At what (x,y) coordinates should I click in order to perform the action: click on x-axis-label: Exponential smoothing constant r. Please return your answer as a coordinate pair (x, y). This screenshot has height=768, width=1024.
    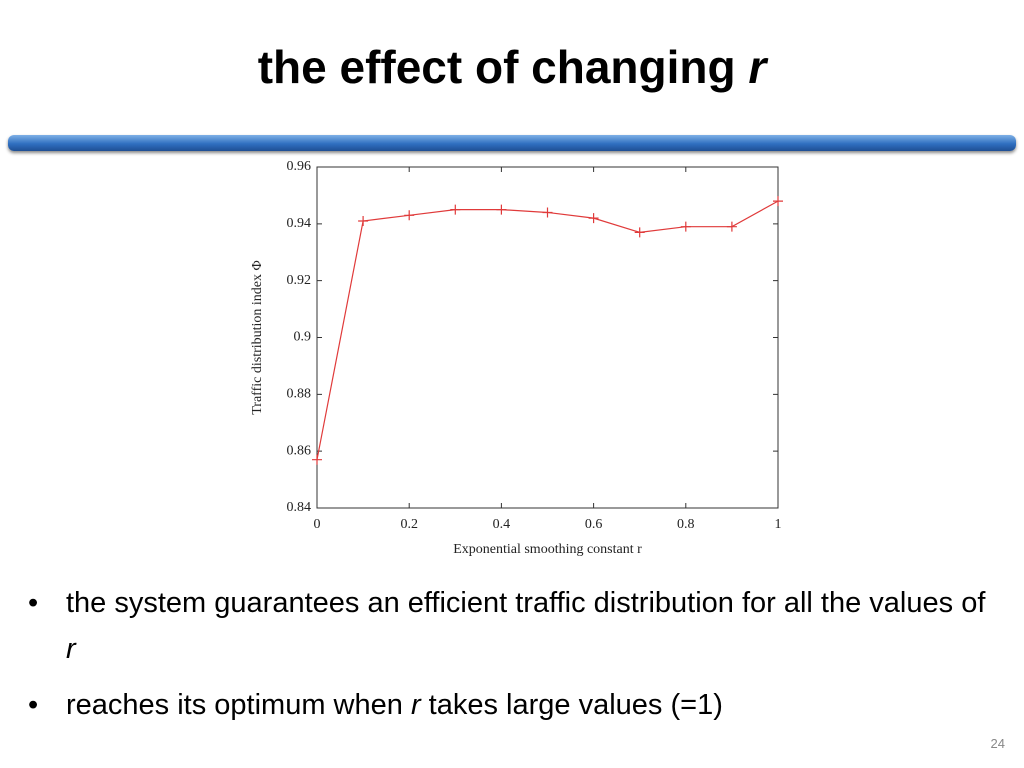
    Looking at the image, I should click on (547, 549).